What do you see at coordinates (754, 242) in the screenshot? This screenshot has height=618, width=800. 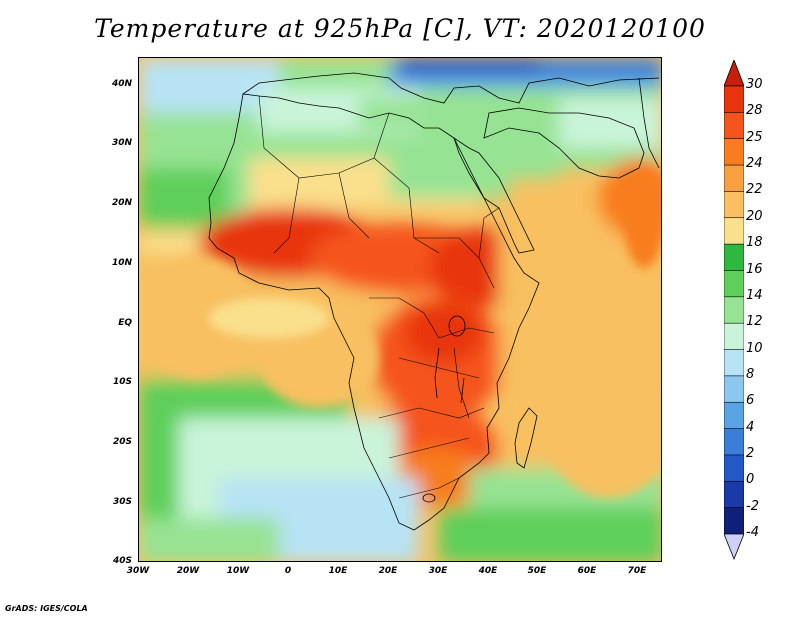 I see `cb-label-18: 18` at bounding box center [754, 242].